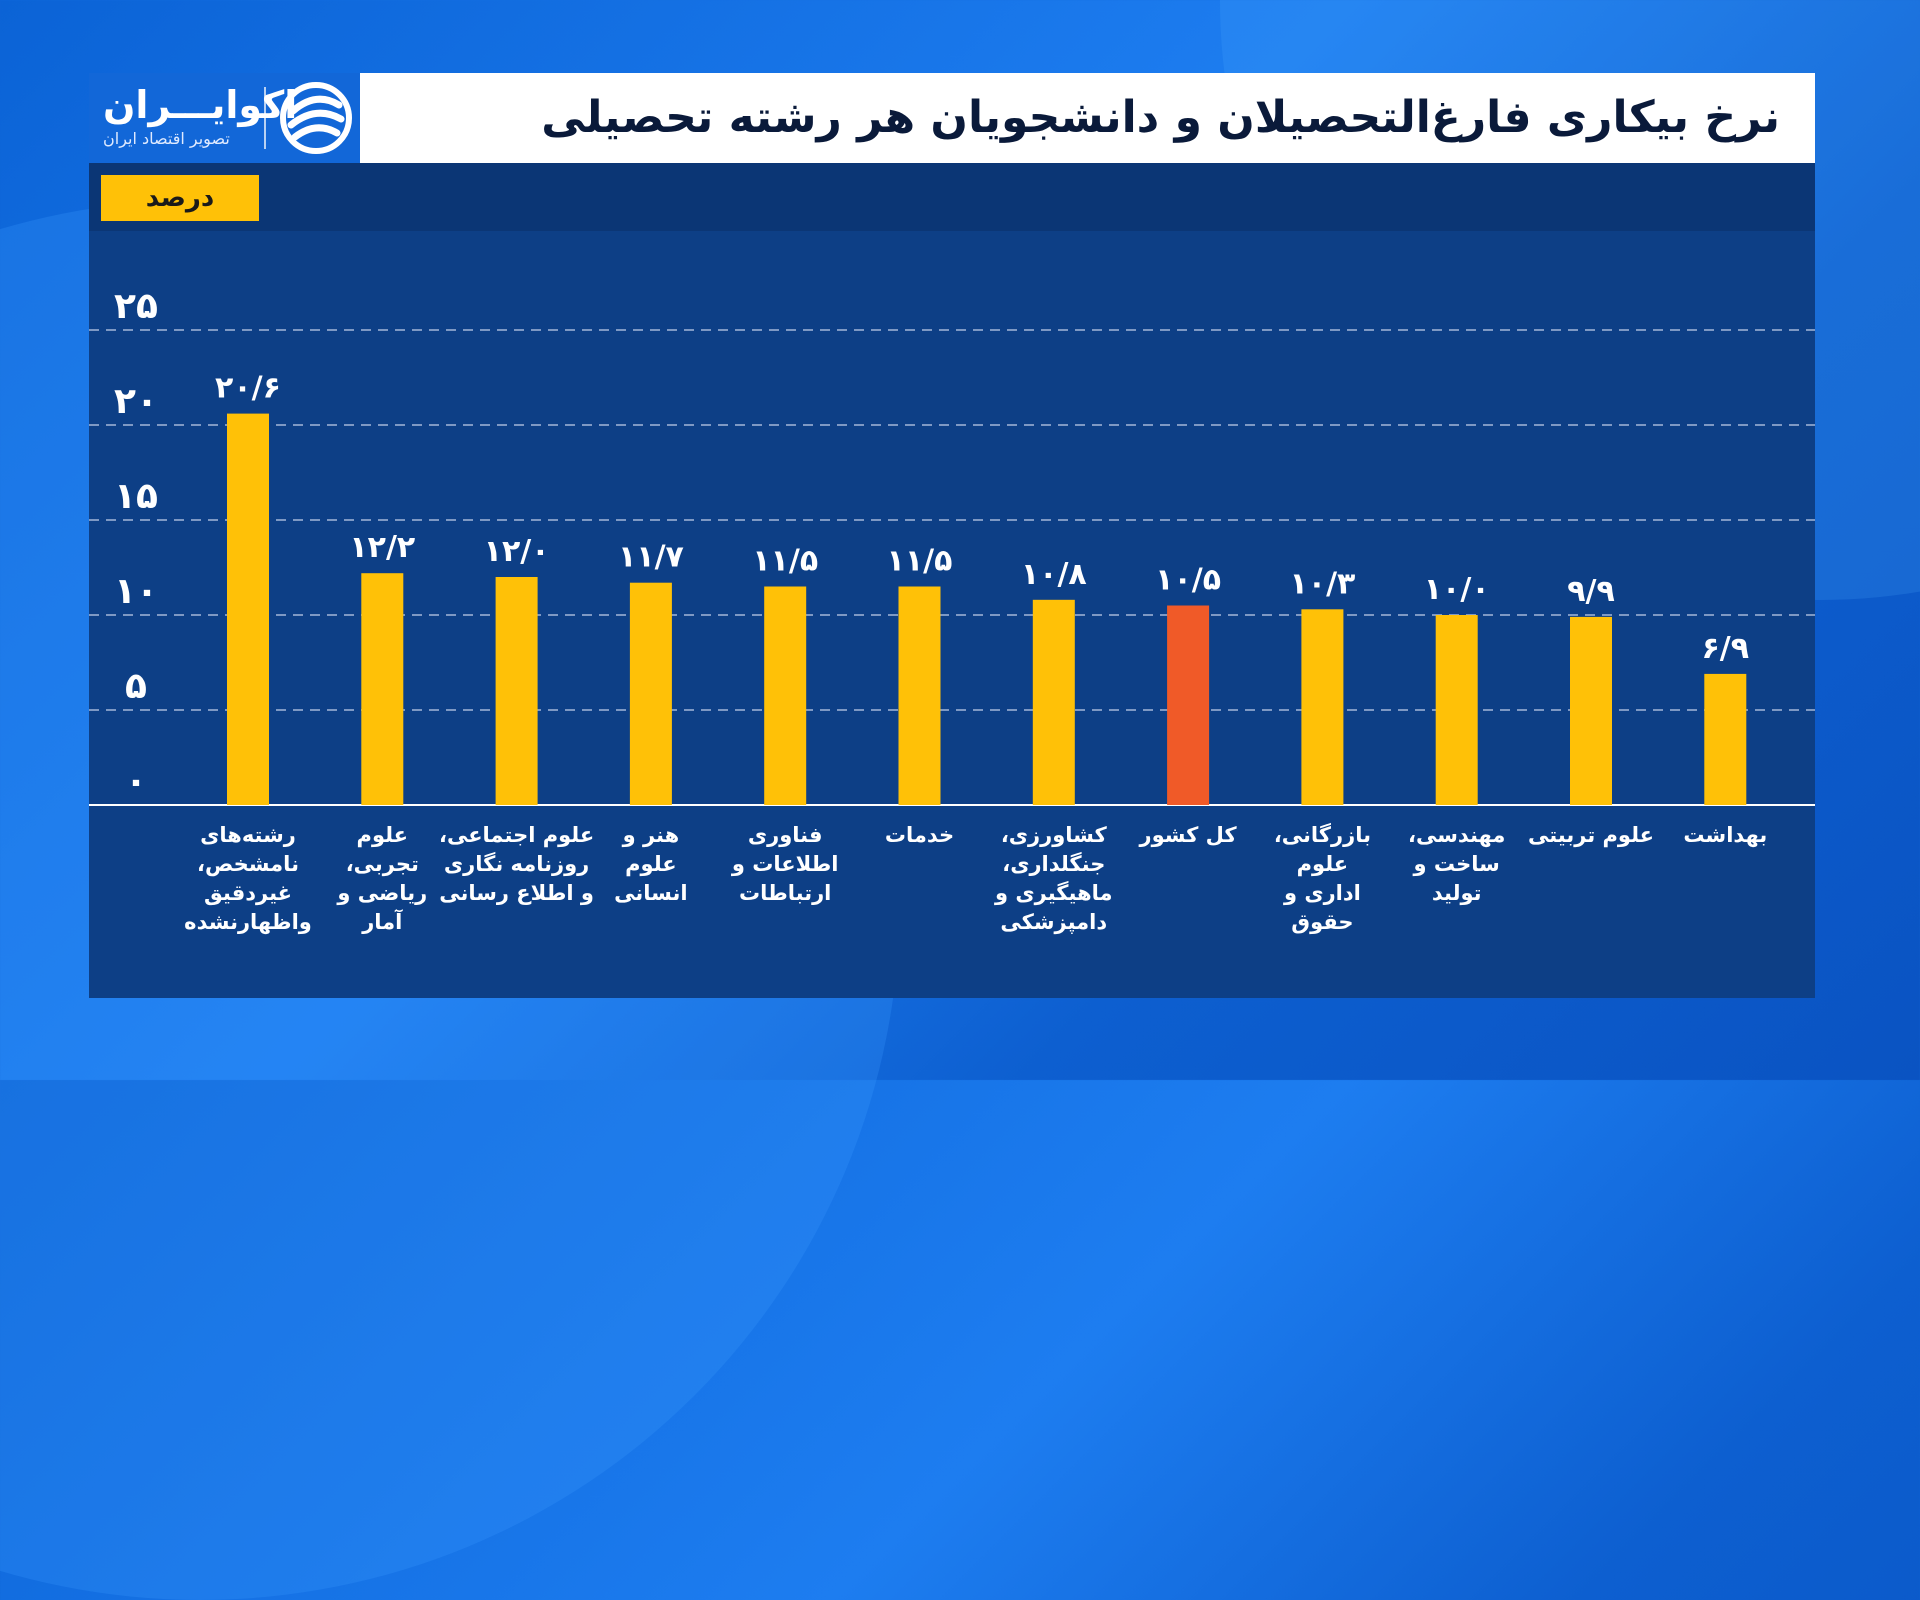 This screenshot has width=1920, height=1600. Describe the element at coordinates (1322, 583) in the screenshot. I see `value-label: ۱۰/۳` at that location.